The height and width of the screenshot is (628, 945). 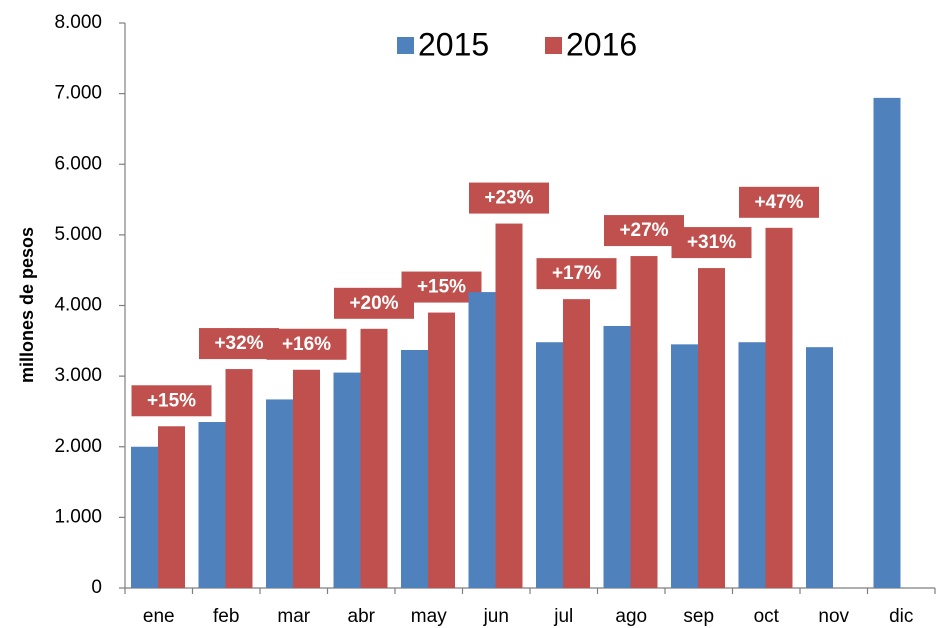 What do you see at coordinates (601, 44) in the screenshot?
I see `legend-label: 2016` at bounding box center [601, 44].